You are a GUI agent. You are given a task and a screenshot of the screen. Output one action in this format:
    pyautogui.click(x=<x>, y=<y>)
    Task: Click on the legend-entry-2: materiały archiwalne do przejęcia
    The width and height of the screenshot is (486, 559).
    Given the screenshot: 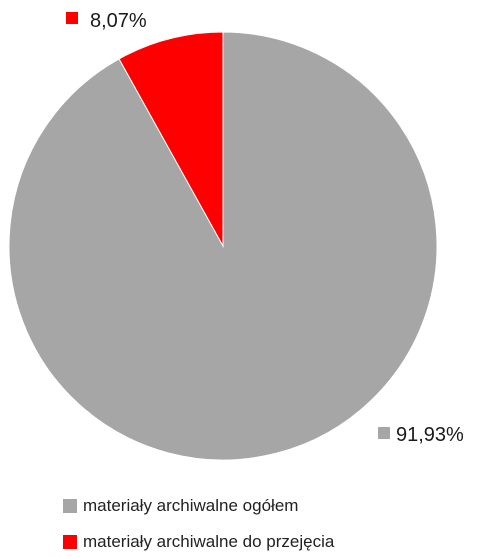 What is the action you would take?
    pyautogui.click(x=209, y=541)
    